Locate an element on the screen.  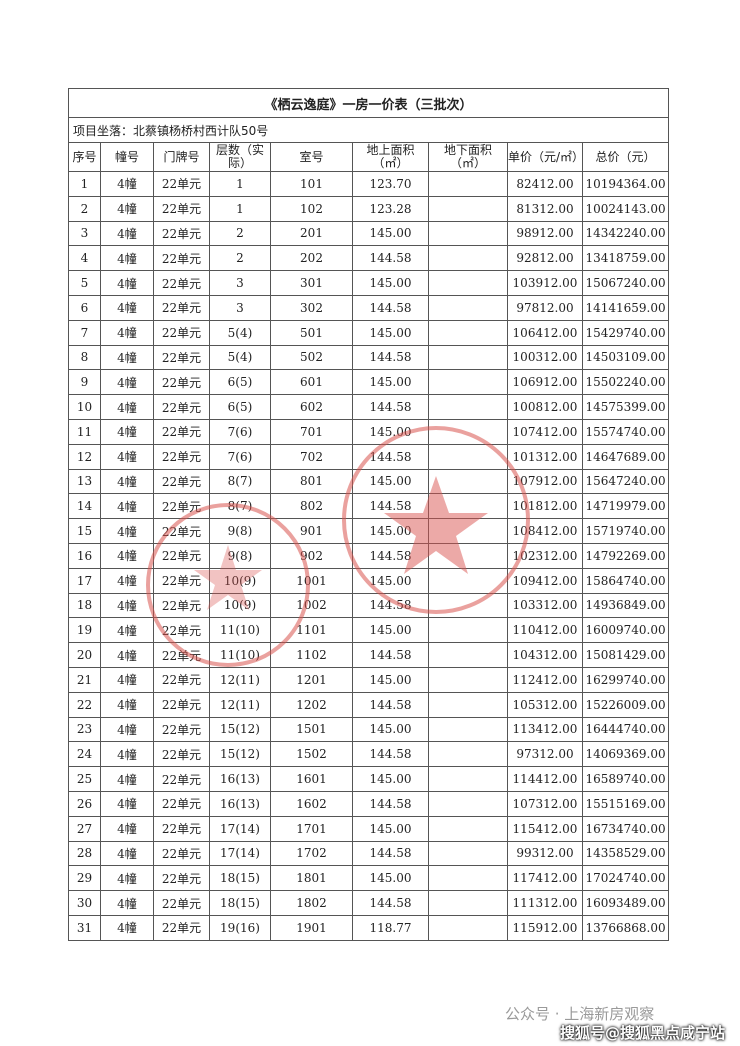
cell: 11(10) is located at coordinates (240, 630).